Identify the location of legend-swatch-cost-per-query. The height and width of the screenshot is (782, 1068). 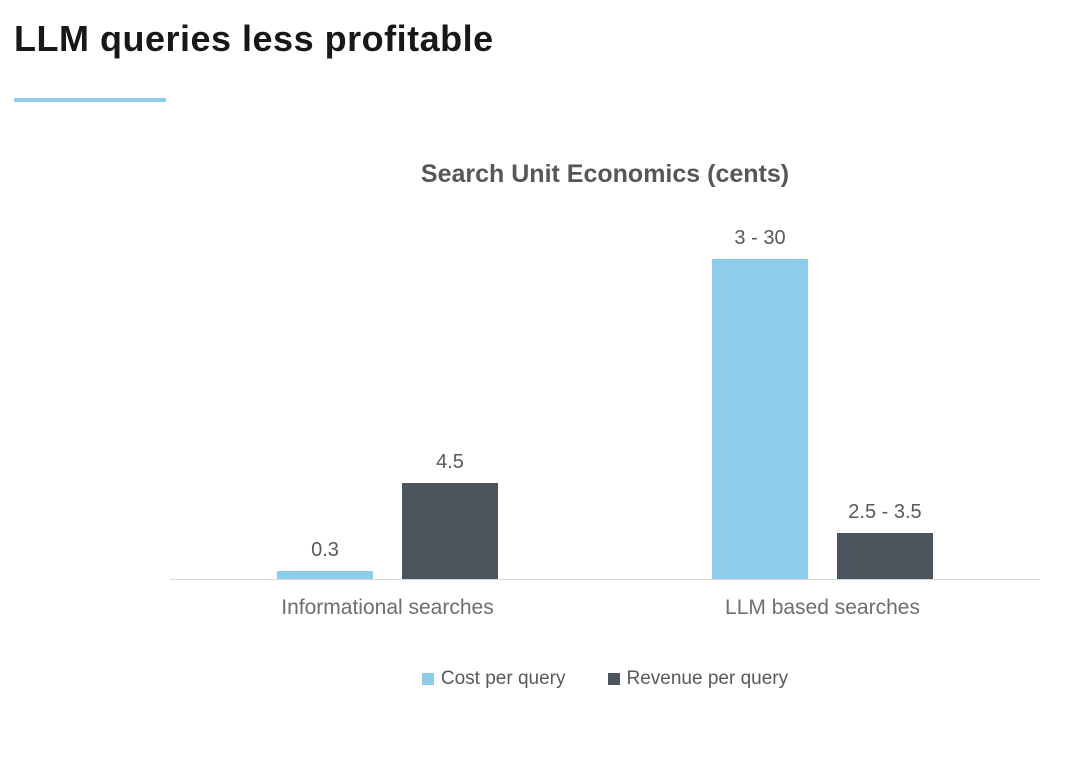
(427, 679).